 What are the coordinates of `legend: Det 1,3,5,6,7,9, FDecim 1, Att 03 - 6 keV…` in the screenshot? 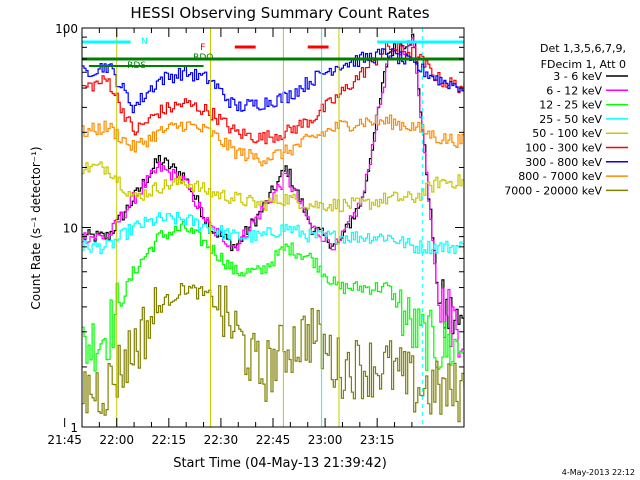 It's located at (566, 119).